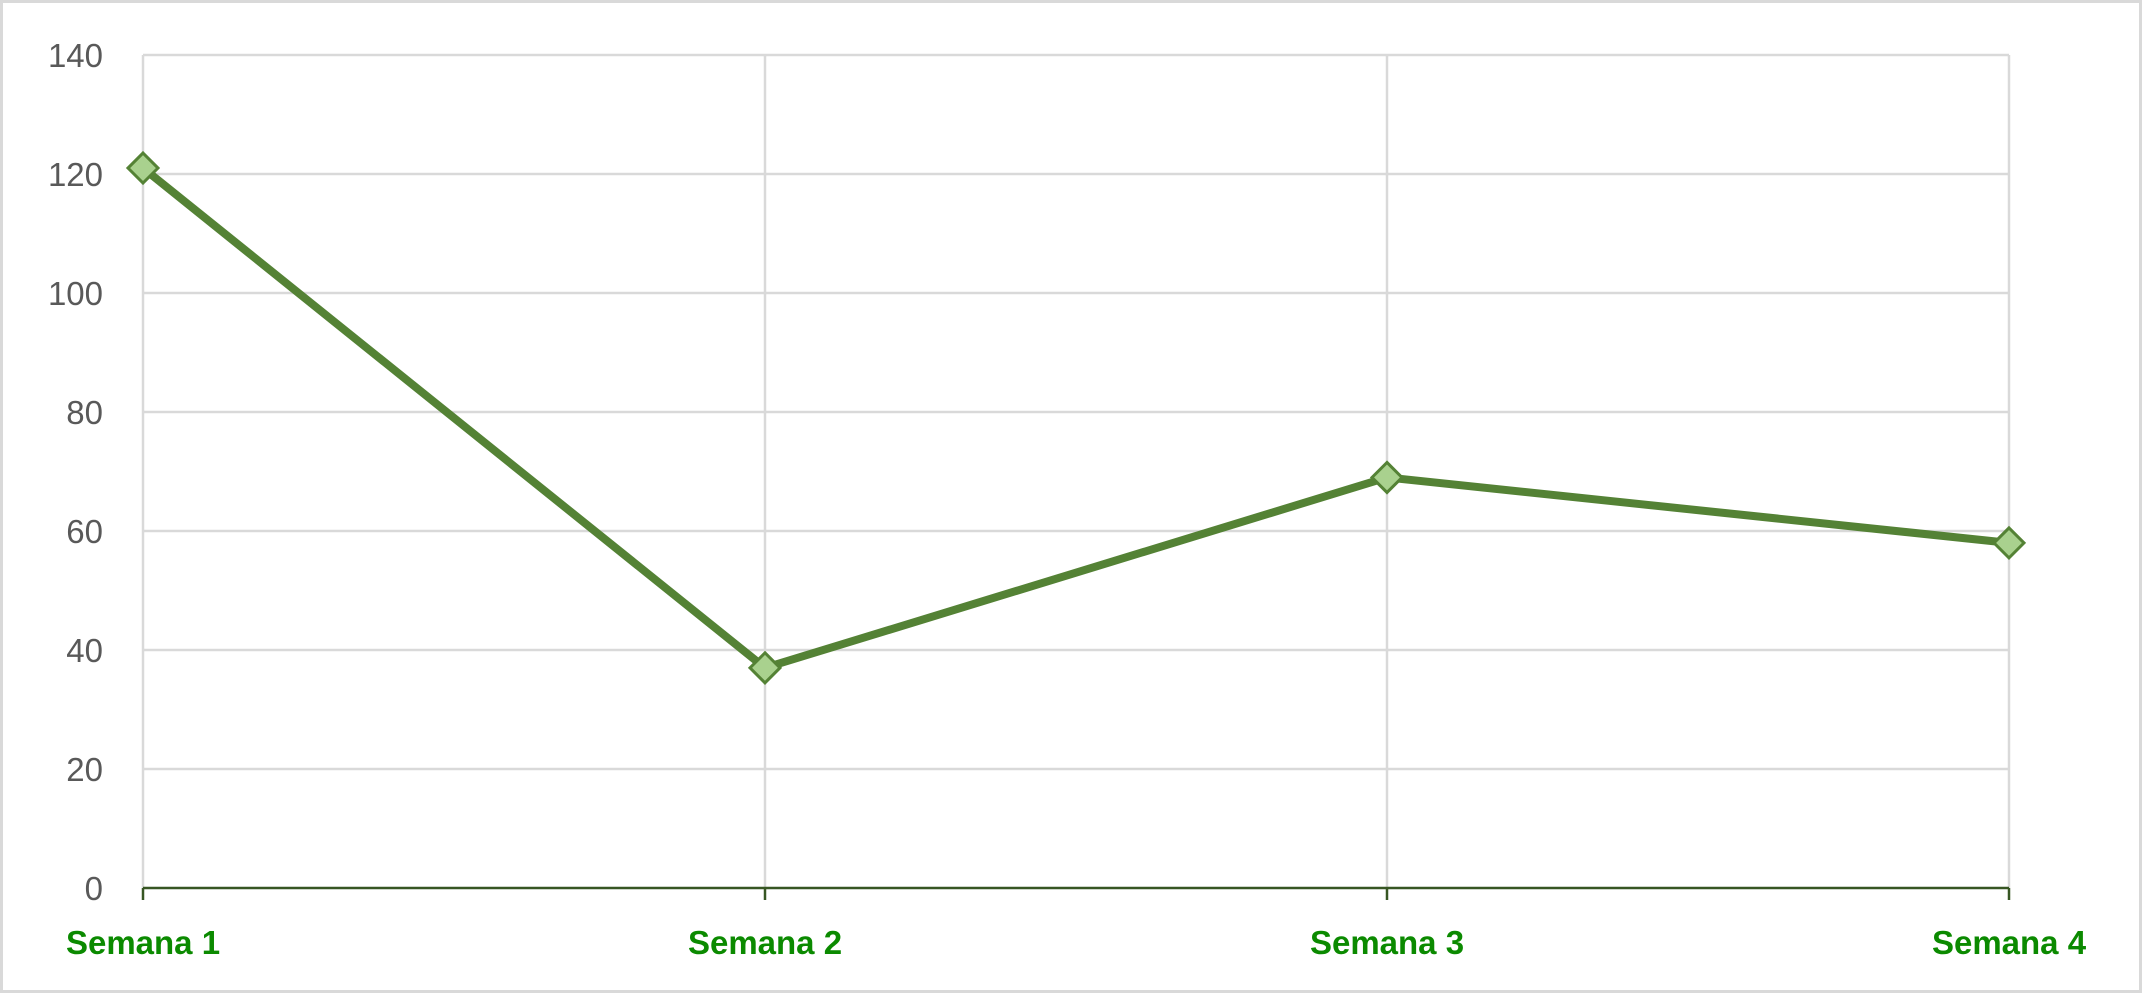  I want to click on y-axis-tick-labels: 0 20 40 60 80 100 120 140, so click(75, 472).